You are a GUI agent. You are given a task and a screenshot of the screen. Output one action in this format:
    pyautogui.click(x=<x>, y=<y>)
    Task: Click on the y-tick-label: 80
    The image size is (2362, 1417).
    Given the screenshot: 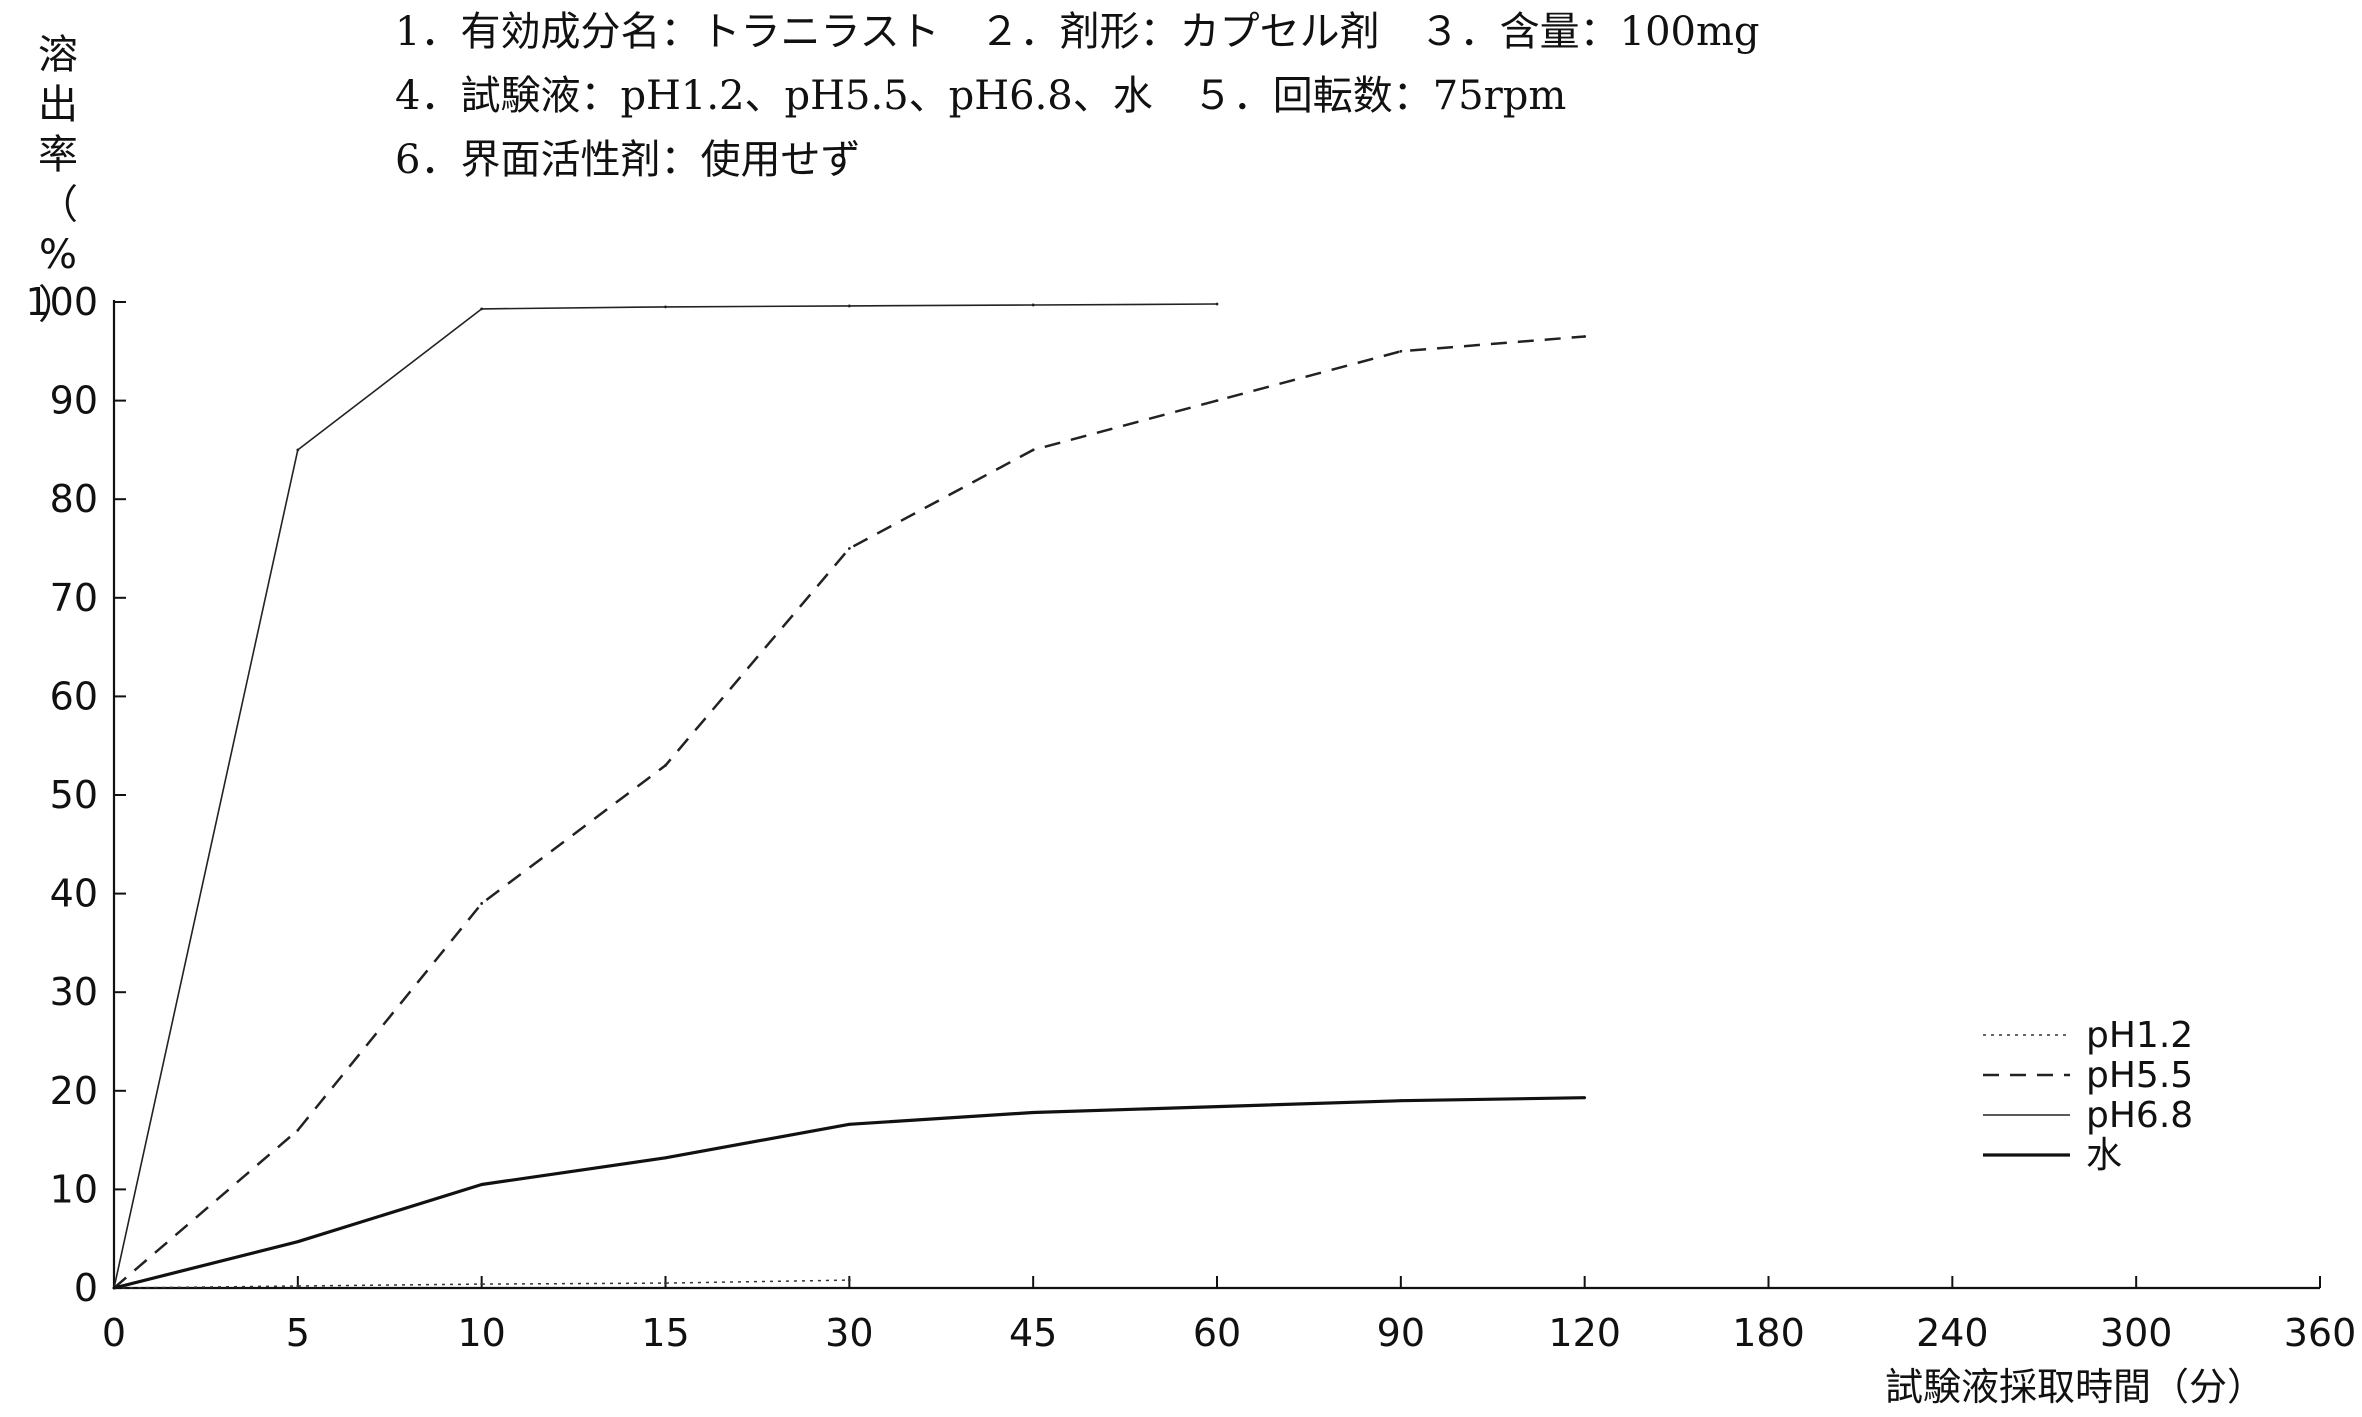 What is the action you would take?
    pyautogui.click(x=74, y=499)
    